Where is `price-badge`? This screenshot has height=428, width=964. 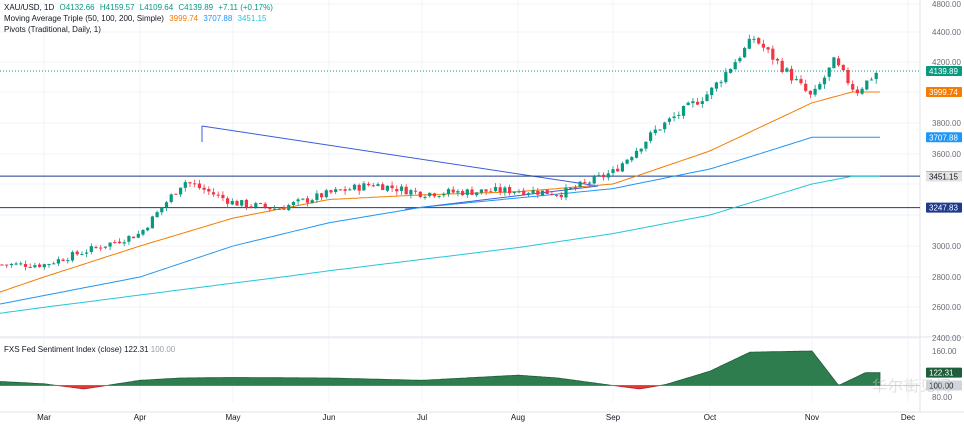 price-badge is located at coordinates (944, 137).